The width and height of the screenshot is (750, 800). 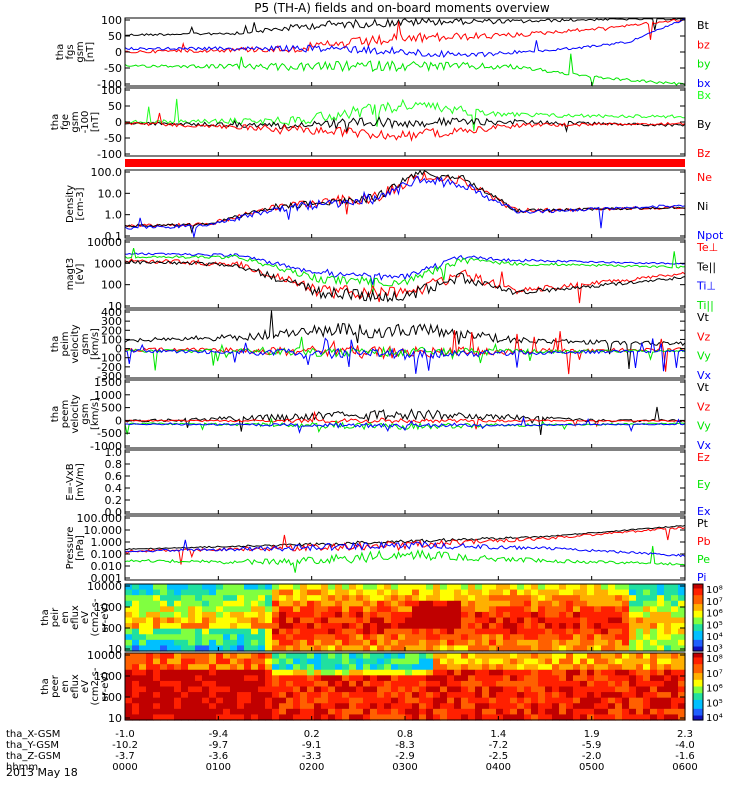 I want to click on y-axis-label-line: magt3, so click(x=70, y=274).